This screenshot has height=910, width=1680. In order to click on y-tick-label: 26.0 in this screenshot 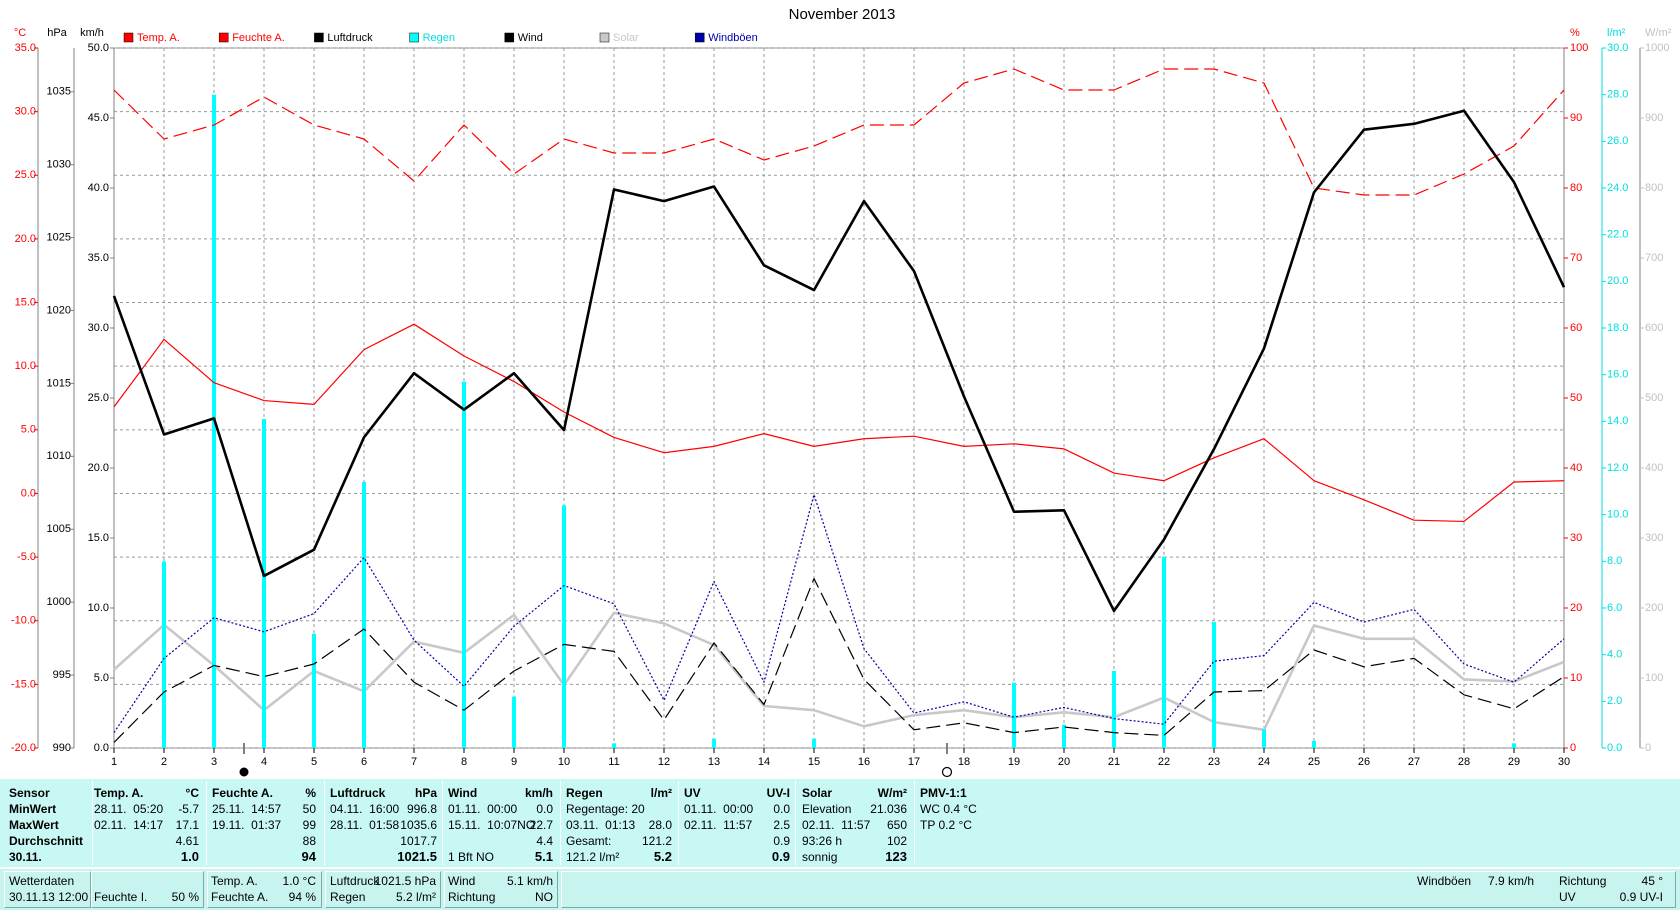, I will do `click(1617, 141)`.